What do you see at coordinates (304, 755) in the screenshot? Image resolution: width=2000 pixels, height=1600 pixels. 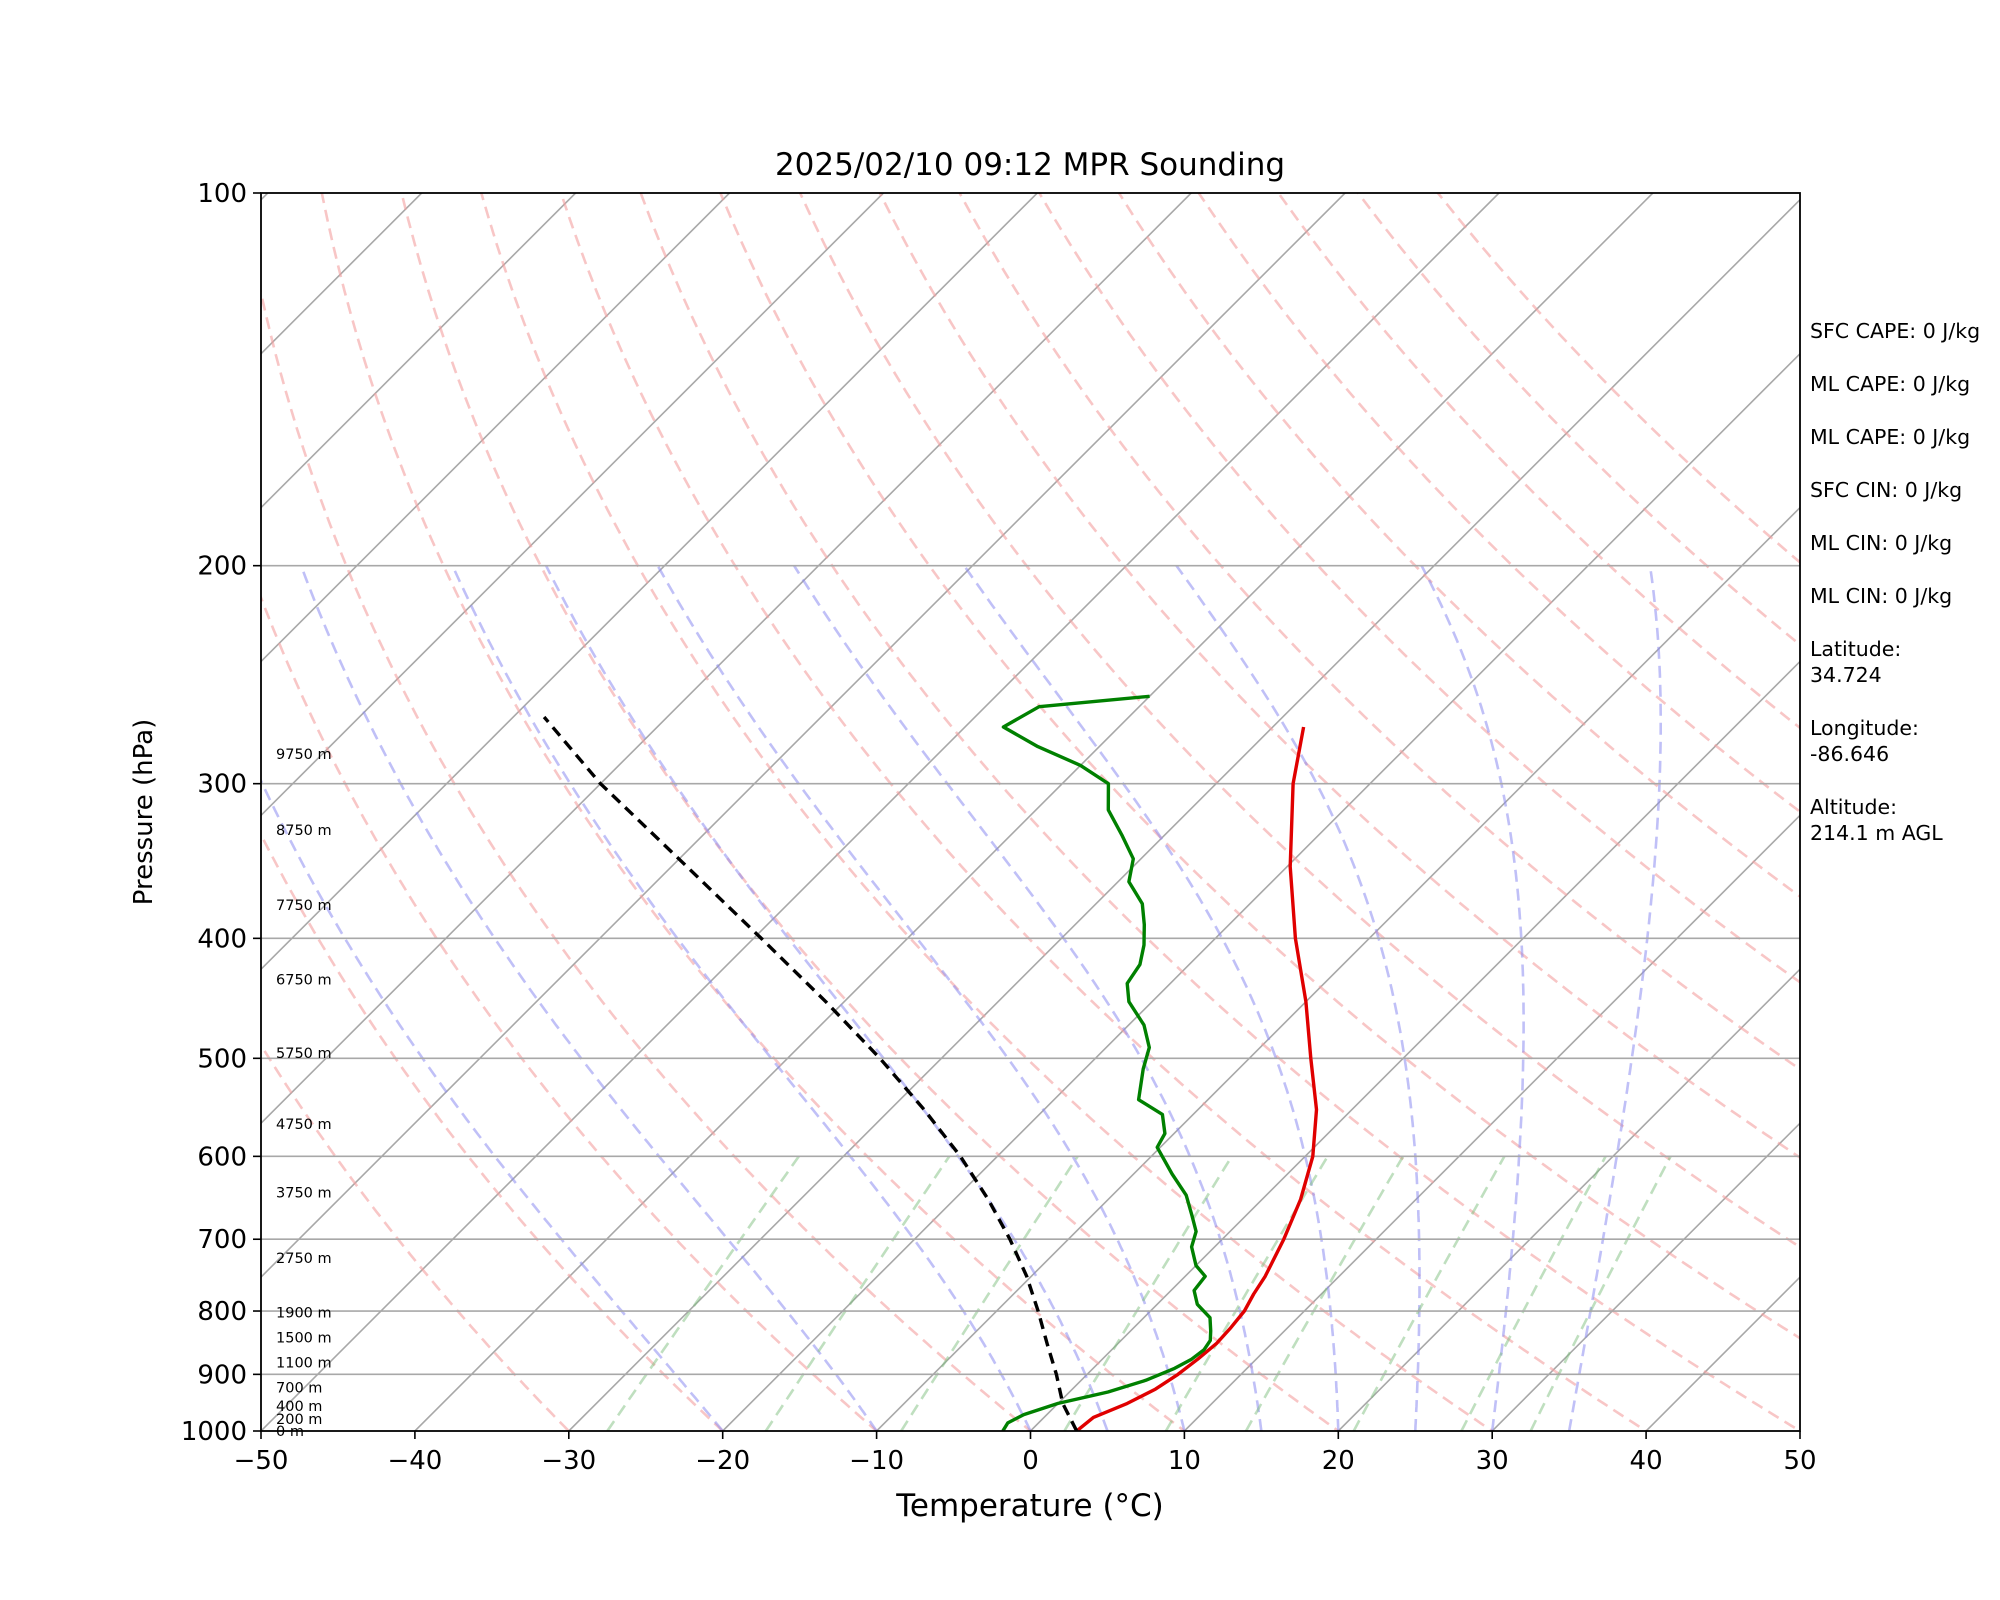 I see `height-label: 9750 m` at bounding box center [304, 755].